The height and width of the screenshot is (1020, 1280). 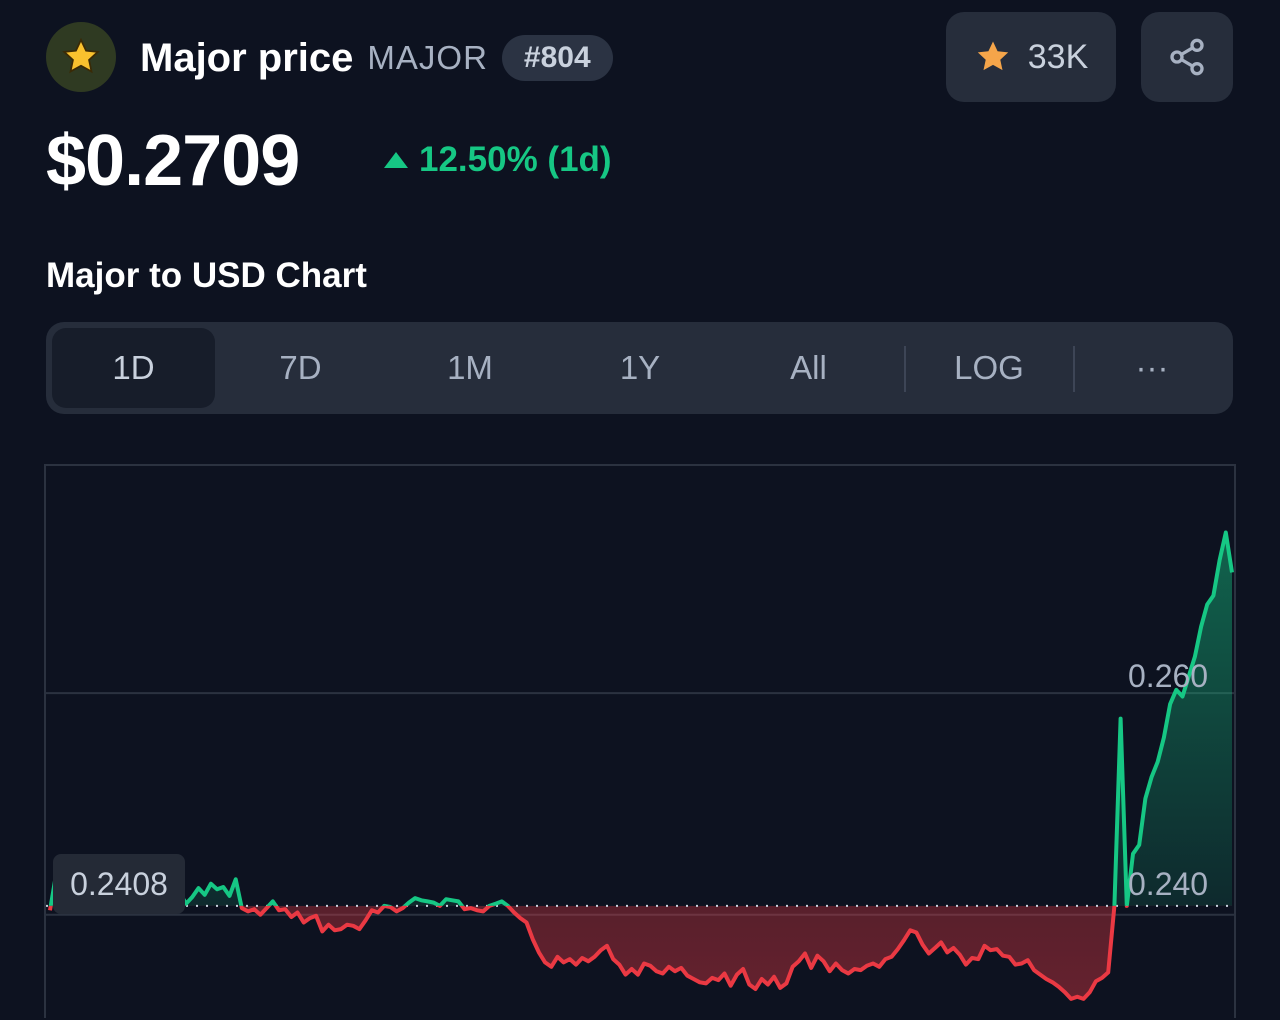 What do you see at coordinates (989, 367) in the screenshot?
I see `tab-log: LOG` at bounding box center [989, 367].